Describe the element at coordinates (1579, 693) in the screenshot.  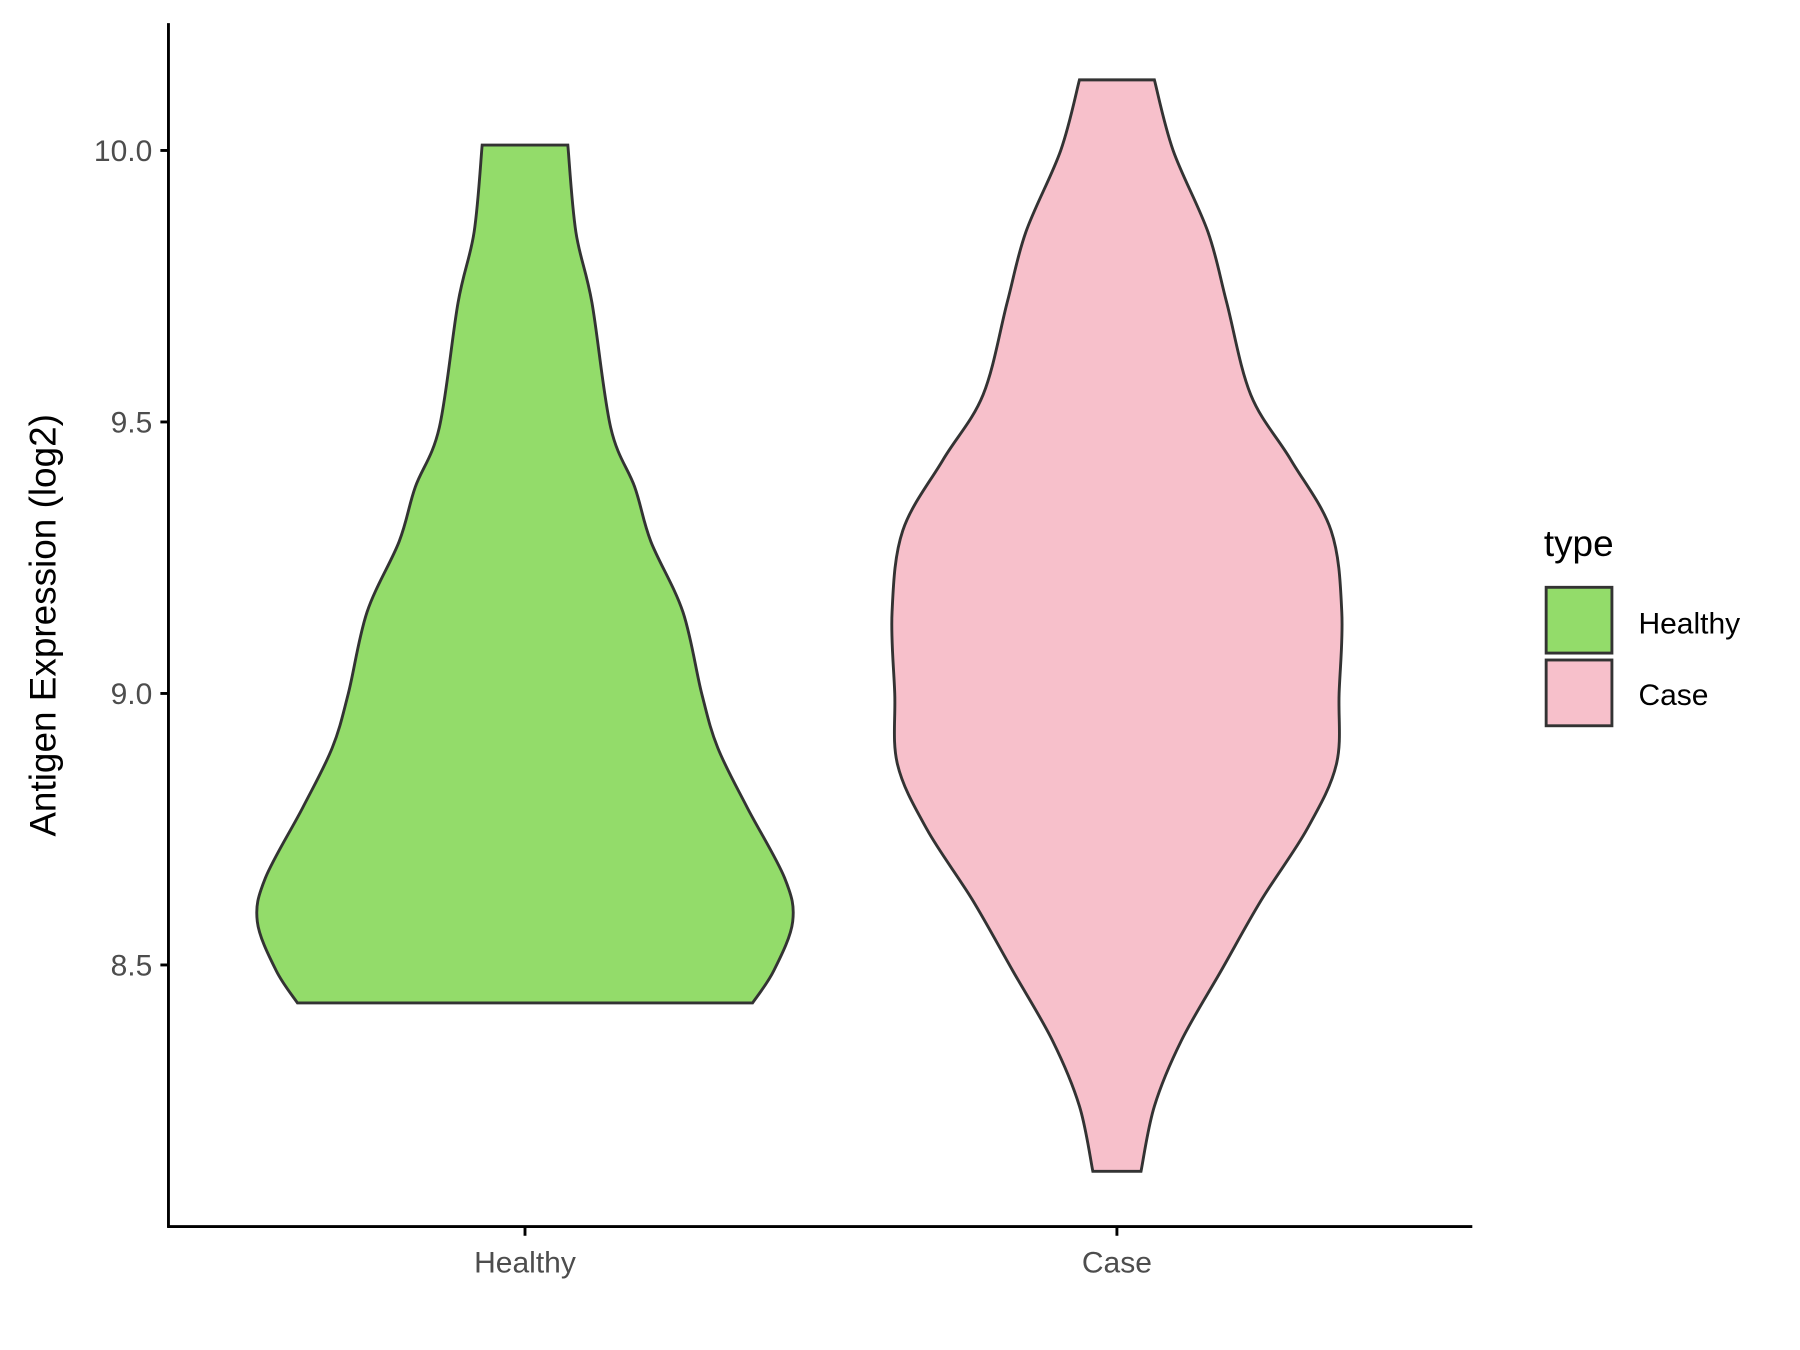
I see `legend-key-case` at that location.